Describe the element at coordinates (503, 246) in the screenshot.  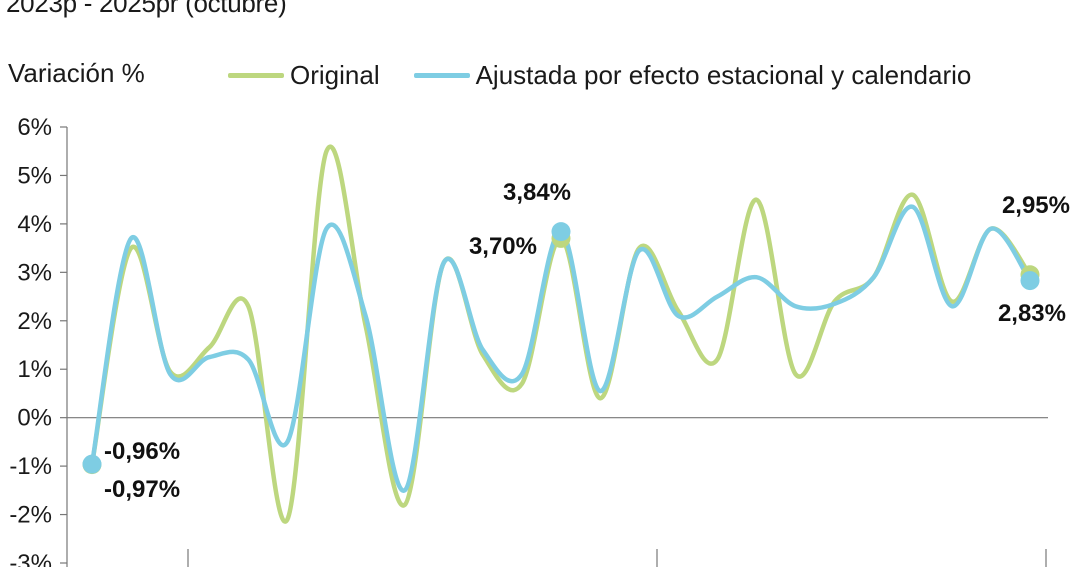
I see `data-label-original: 3,70%` at that location.